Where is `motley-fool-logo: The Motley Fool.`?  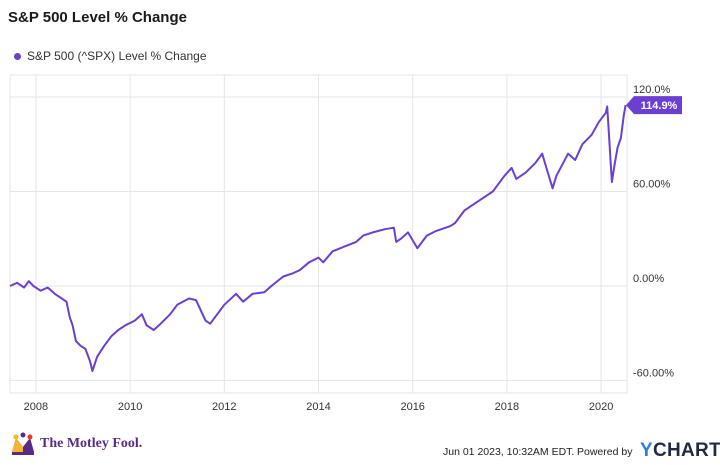 motley-fool-logo: The Motley Fool. is located at coordinates (76, 444).